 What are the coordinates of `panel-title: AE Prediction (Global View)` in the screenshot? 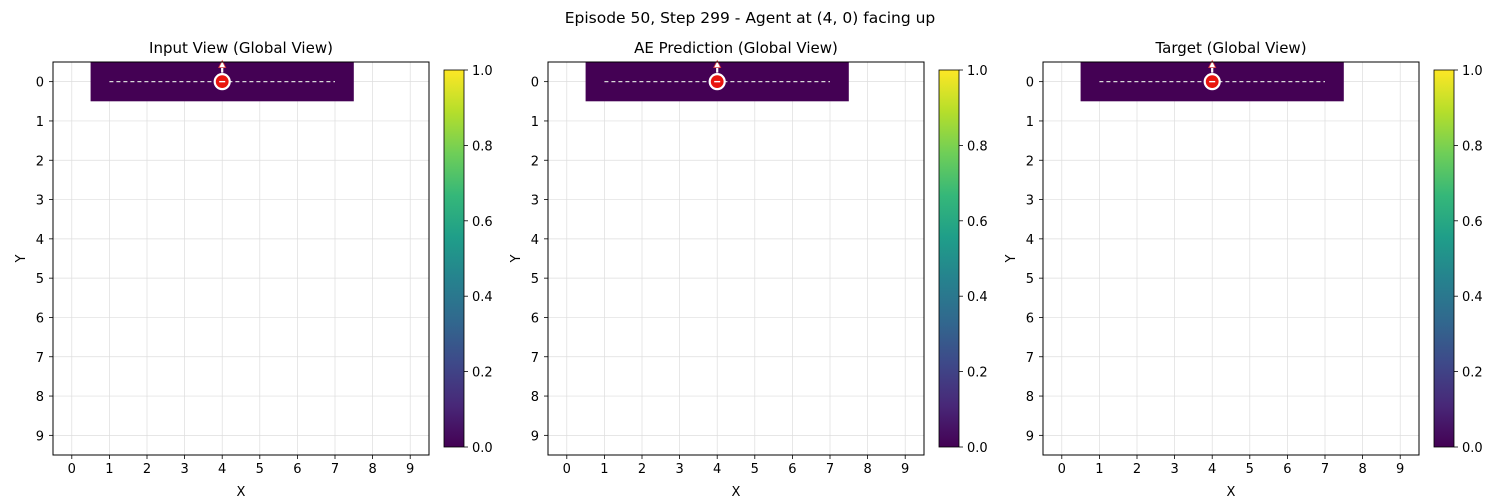 It's located at (736, 48).